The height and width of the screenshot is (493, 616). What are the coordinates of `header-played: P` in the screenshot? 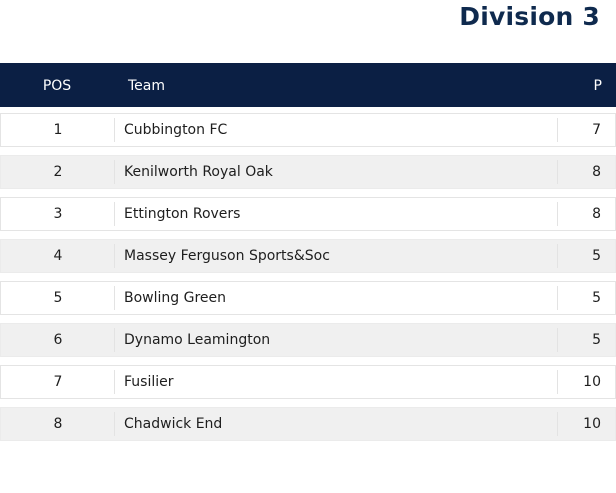 It's located at (597, 86).